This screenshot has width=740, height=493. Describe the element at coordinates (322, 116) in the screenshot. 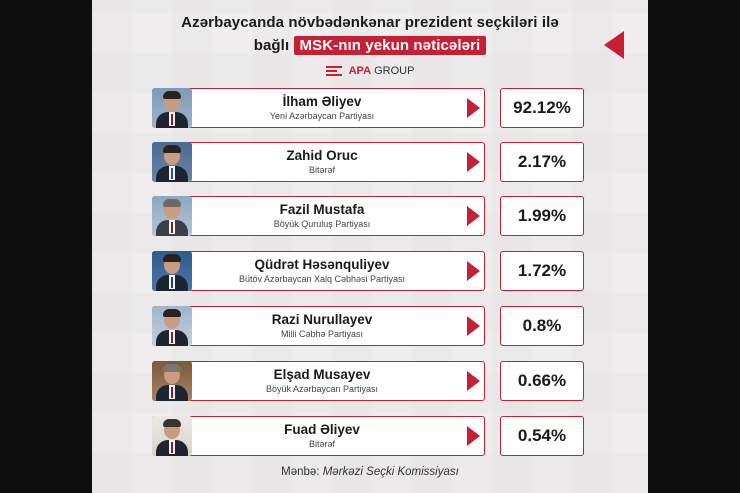

I see `candidate-party: Yeni Azərbaycan Partiyası` at that location.